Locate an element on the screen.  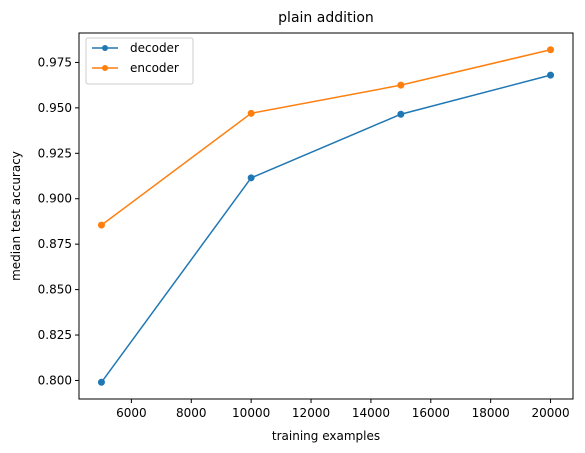
legend-marker-decoder is located at coordinates (105, 48).